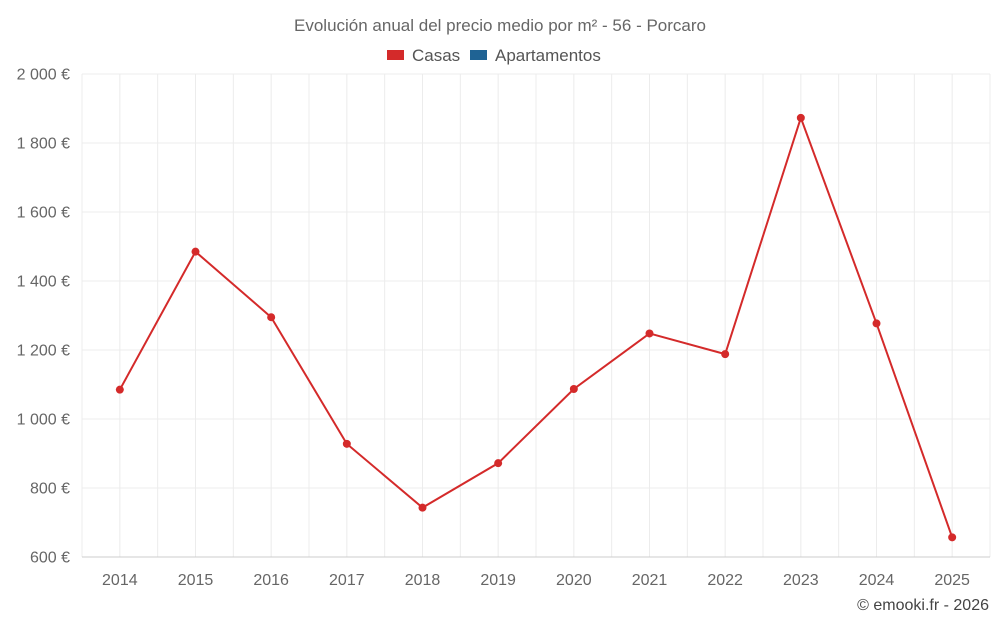 This screenshot has width=1000, height=625. What do you see at coordinates (725, 580) in the screenshot?
I see `x-tick-label: 2022` at bounding box center [725, 580].